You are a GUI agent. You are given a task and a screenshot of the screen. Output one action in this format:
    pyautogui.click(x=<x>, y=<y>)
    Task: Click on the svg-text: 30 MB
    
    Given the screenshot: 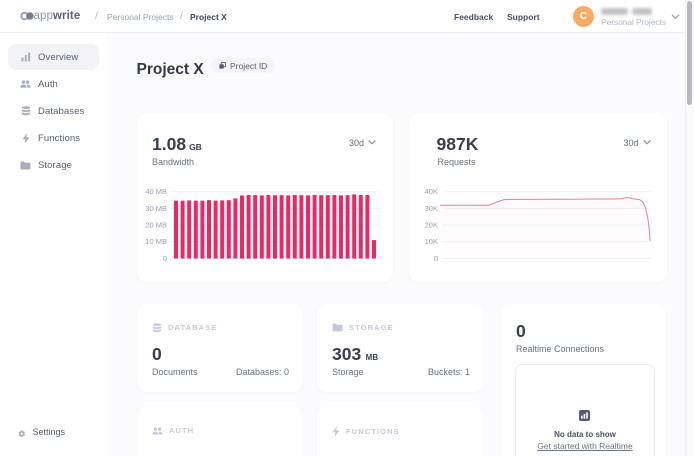 What is the action you would take?
    pyautogui.click(x=156, y=208)
    